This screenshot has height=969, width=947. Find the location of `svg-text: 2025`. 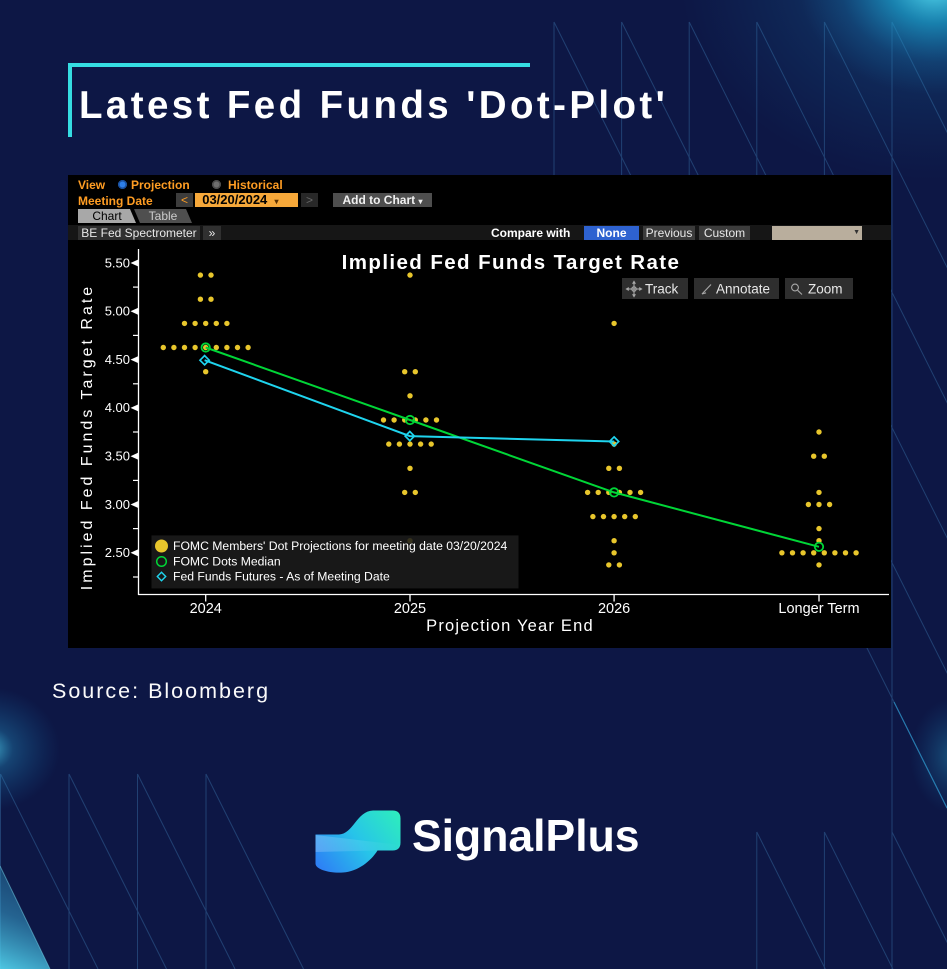

svg-text: 2025 is located at coordinates (410, 609).